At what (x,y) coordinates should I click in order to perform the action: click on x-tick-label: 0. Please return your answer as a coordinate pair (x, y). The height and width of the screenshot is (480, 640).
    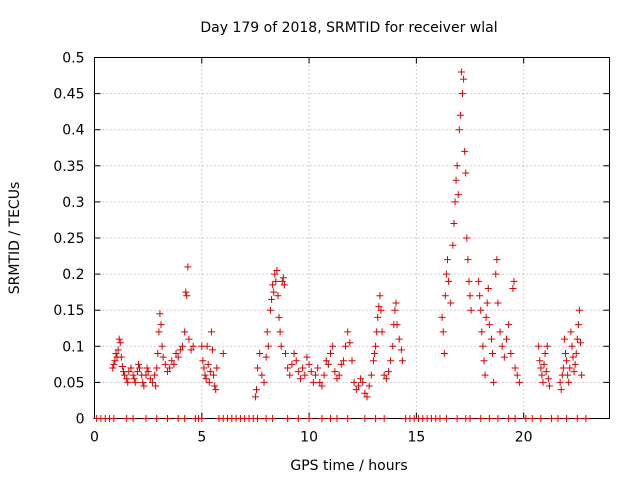
    Looking at the image, I should click on (94, 438).